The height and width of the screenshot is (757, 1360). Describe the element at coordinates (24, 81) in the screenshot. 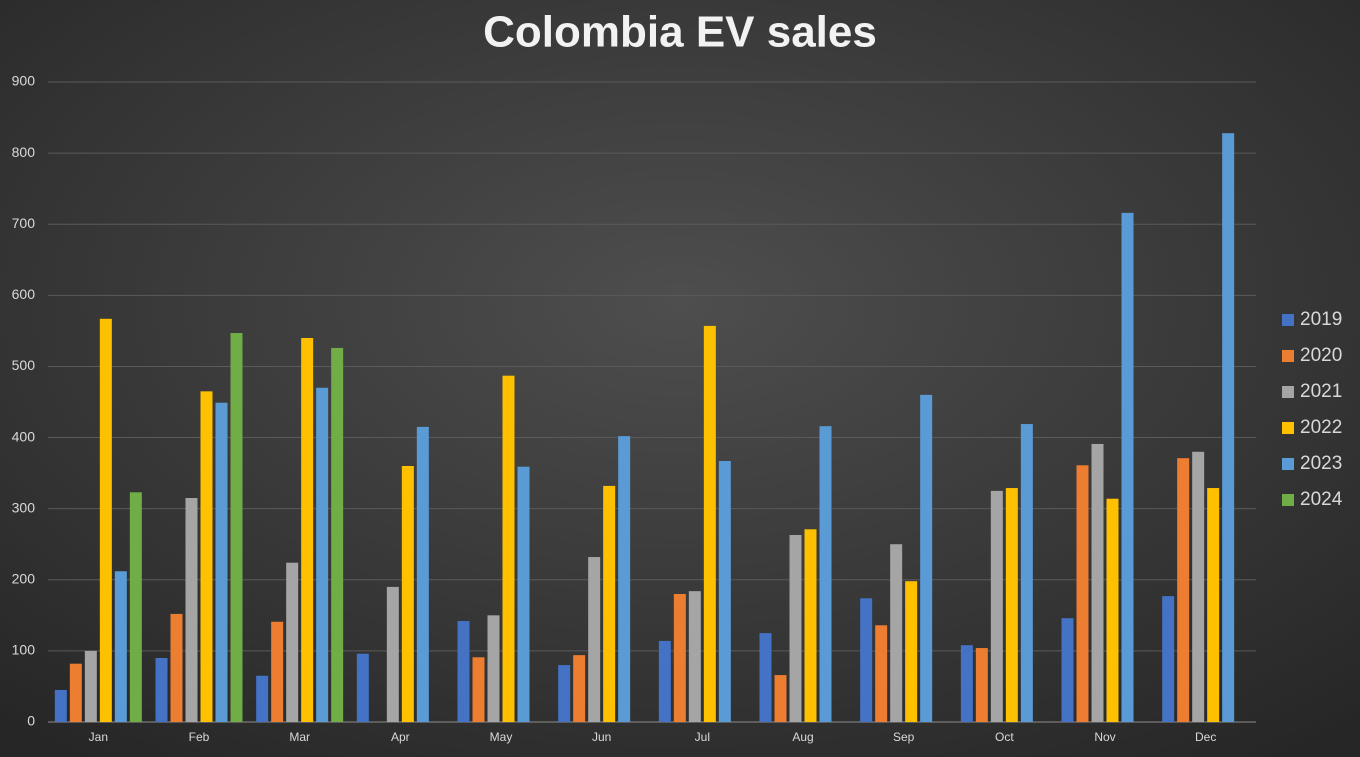

I see `y-tick-label: 900` at that location.